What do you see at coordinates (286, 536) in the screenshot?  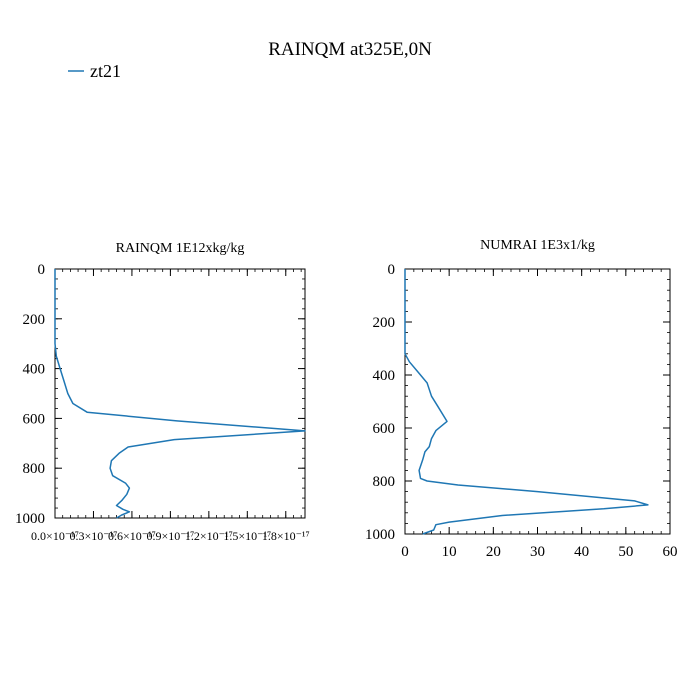 I see `rainqm-x-tick-label: 1.8×10⁻¹⁷` at bounding box center [286, 536].